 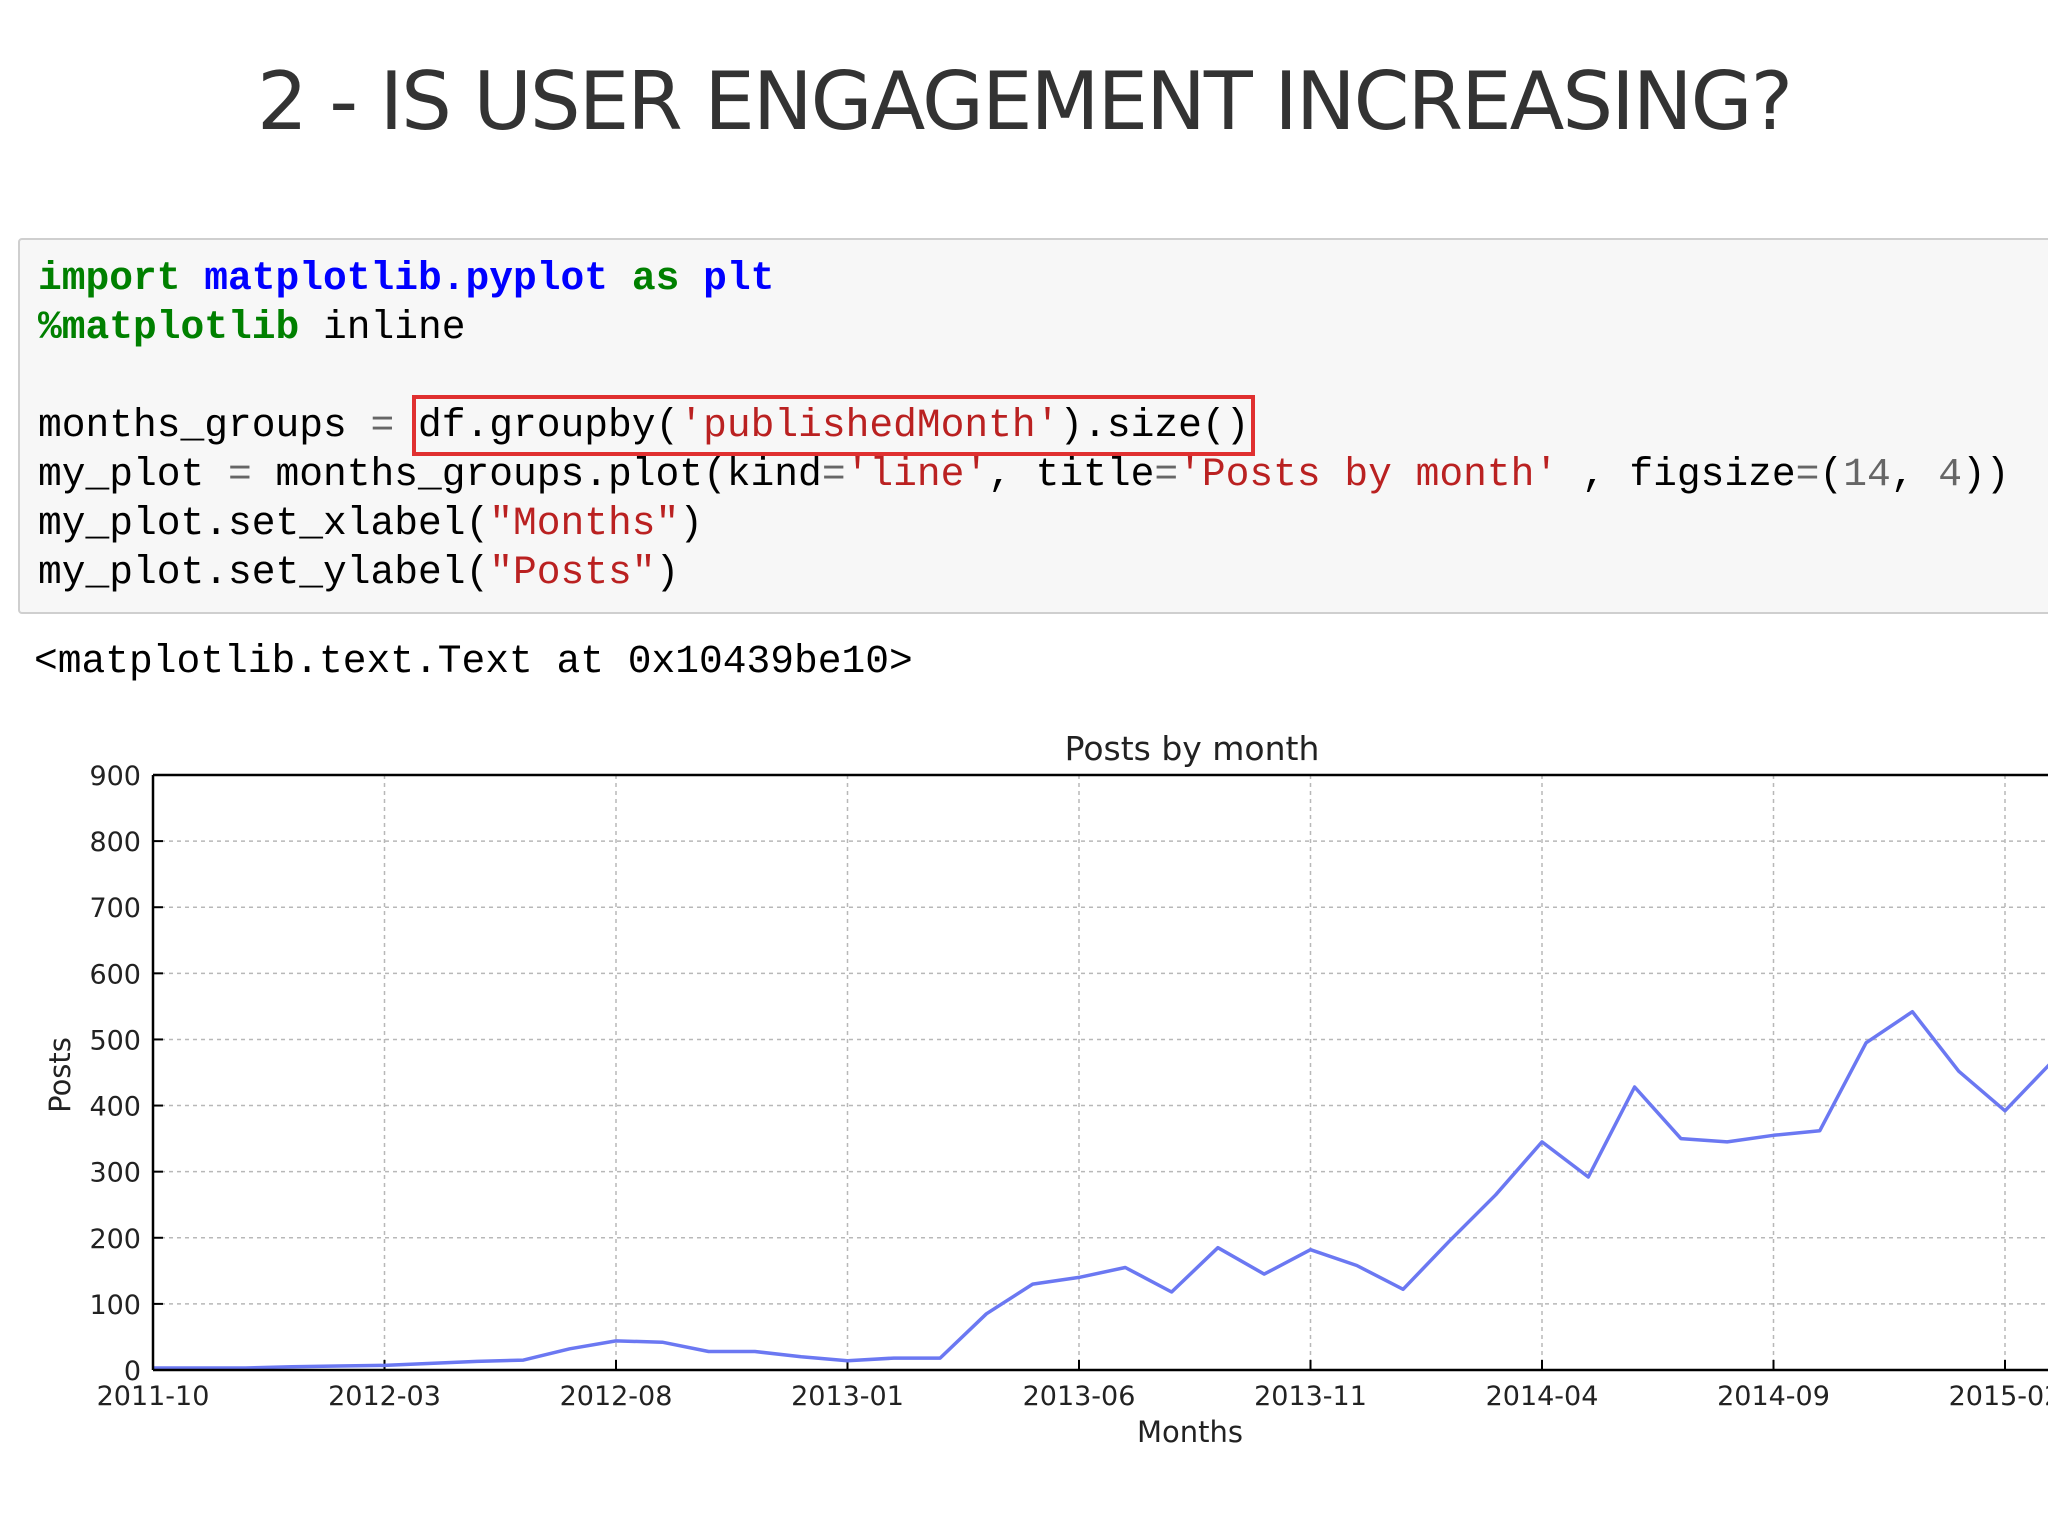 What do you see at coordinates (132, 1371) in the screenshot?
I see `y-tick-label: 0` at bounding box center [132, 1371].